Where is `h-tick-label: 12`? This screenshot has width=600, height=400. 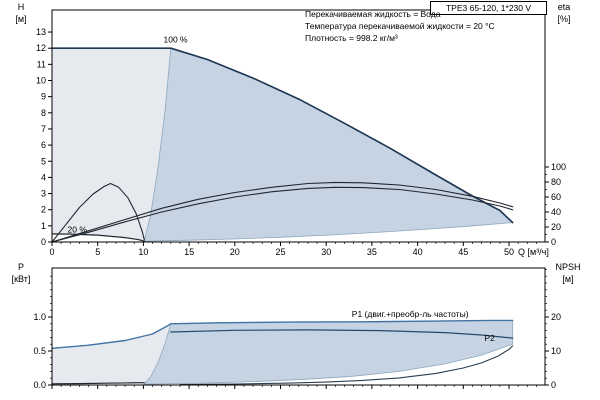
h-tick-label: 12 is located at coordinates (41, 48).